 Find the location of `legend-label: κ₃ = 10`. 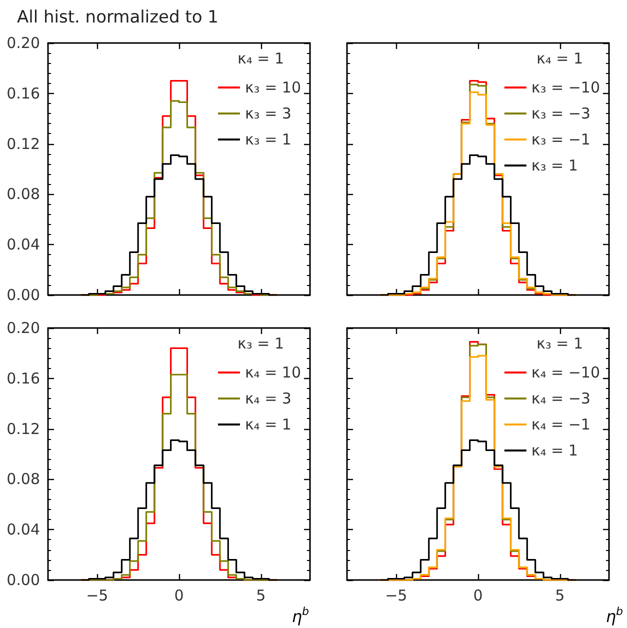

legend-label: κ₃ = 10 is located at coordinates (272, 87).